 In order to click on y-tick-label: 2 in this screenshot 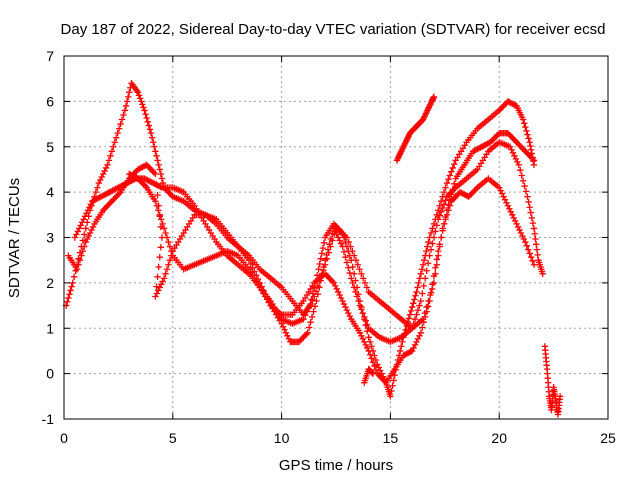, I will do `click(50, 283)`.